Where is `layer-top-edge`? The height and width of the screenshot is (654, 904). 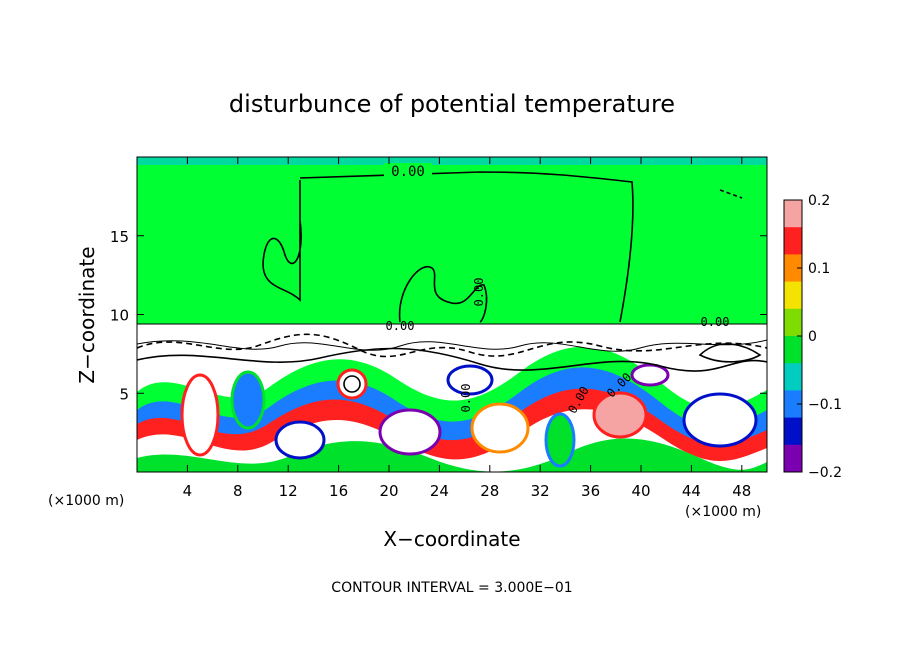 layer-top-edge is located at coordinates (452, 337).